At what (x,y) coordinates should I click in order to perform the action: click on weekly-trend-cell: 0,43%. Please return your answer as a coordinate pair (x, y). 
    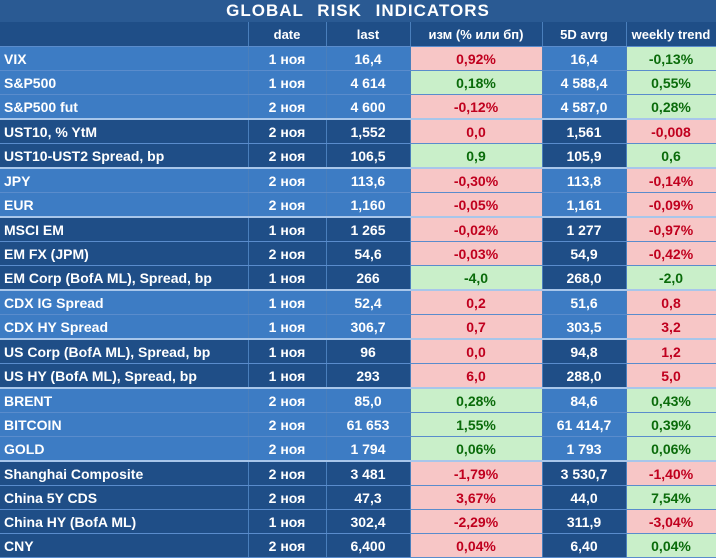
    Looking at the image, I should click on (671, 400).